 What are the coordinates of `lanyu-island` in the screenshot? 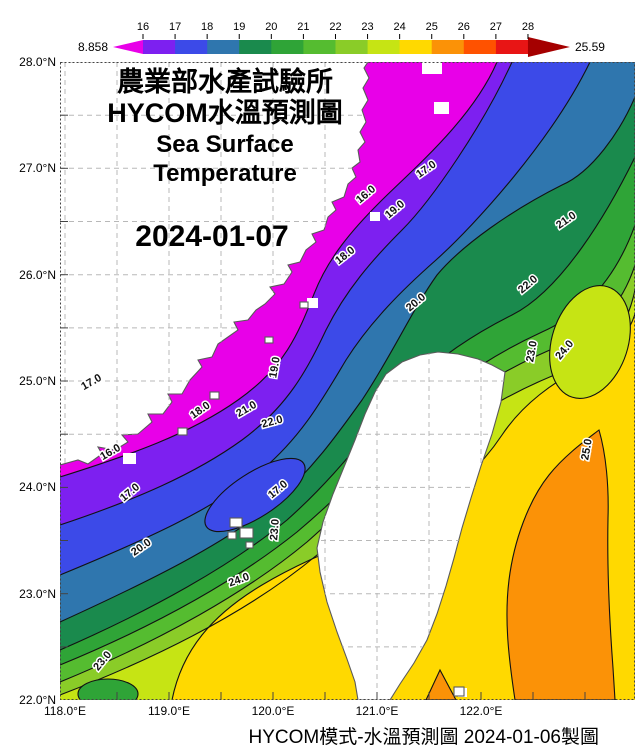 It's located at (459, 691).